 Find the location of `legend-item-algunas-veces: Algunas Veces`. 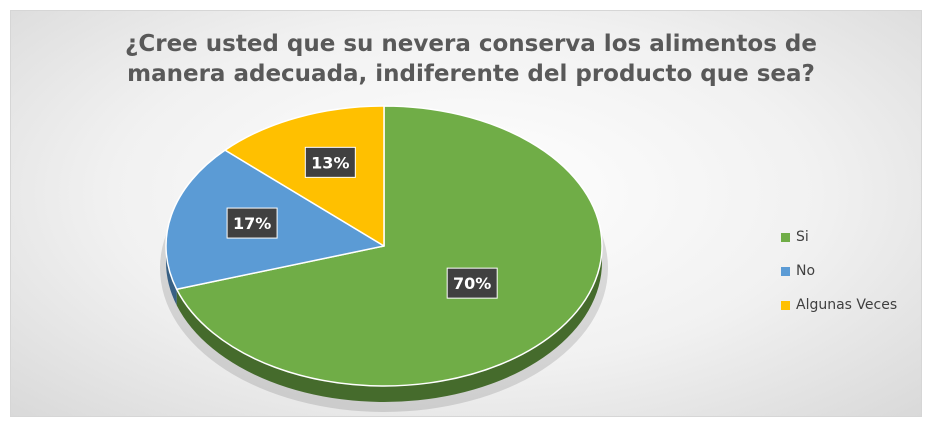

legend-item-algunas-veces: Algunas Veces is located at coordinates (851, 305).